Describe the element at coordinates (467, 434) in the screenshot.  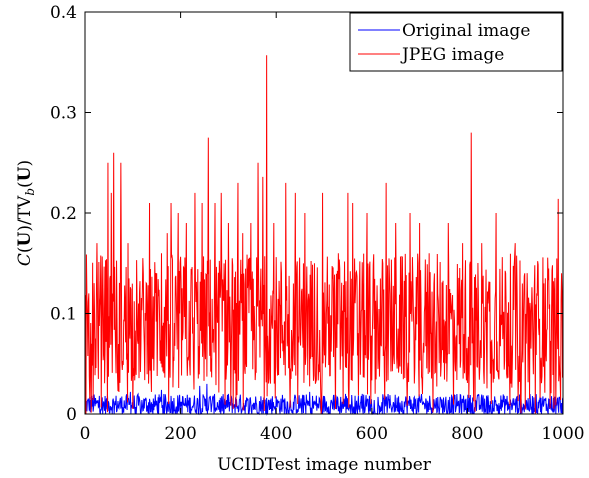
I see `x-tick-label: 800` at that location.